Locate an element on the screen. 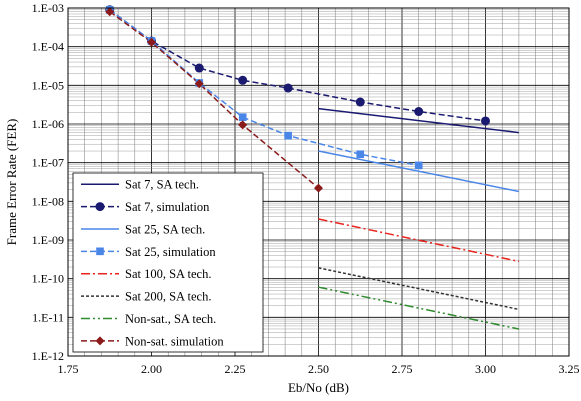  legend-entry: Non-sat., SA tech. is located at coordinates (170, 319).